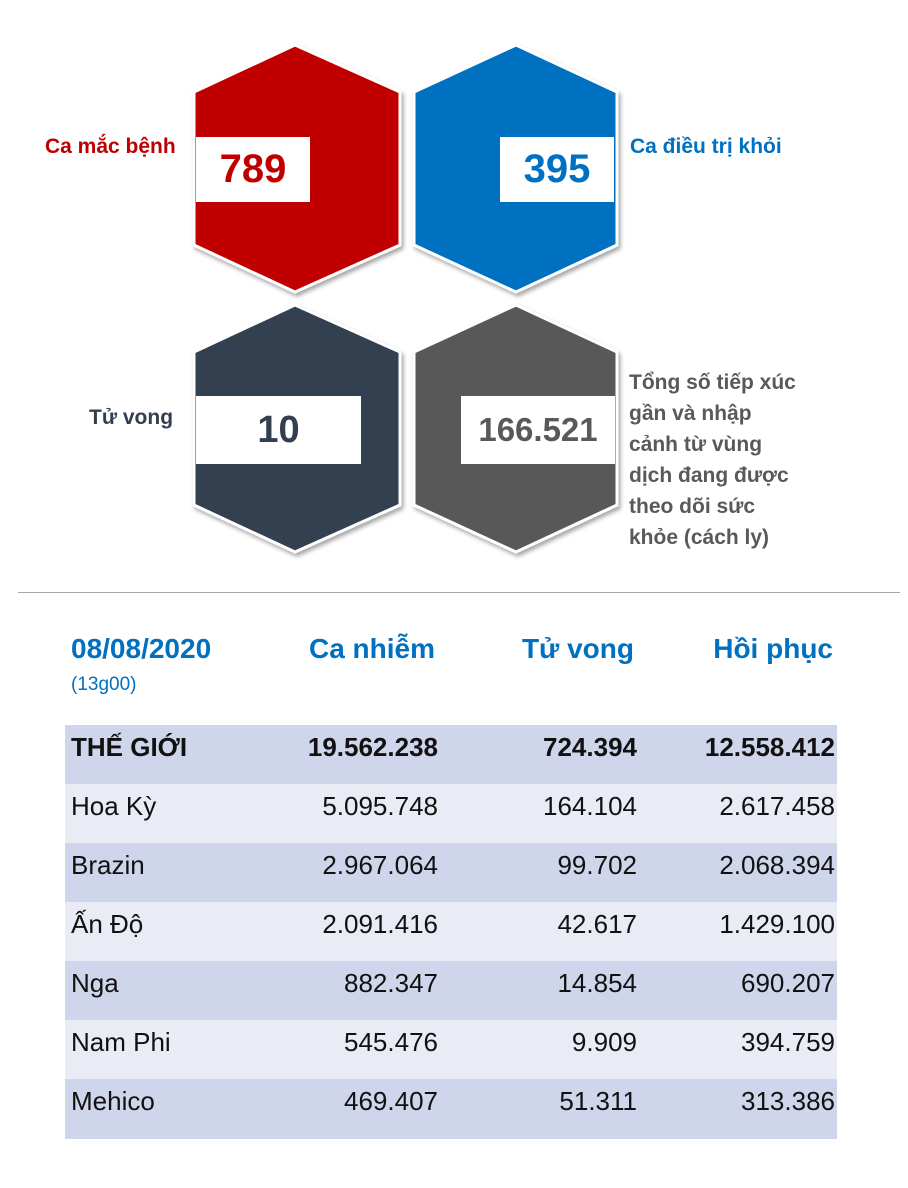 The image size is (908, 1188). I want to click on recovered-value: 395, so click(557, 169).